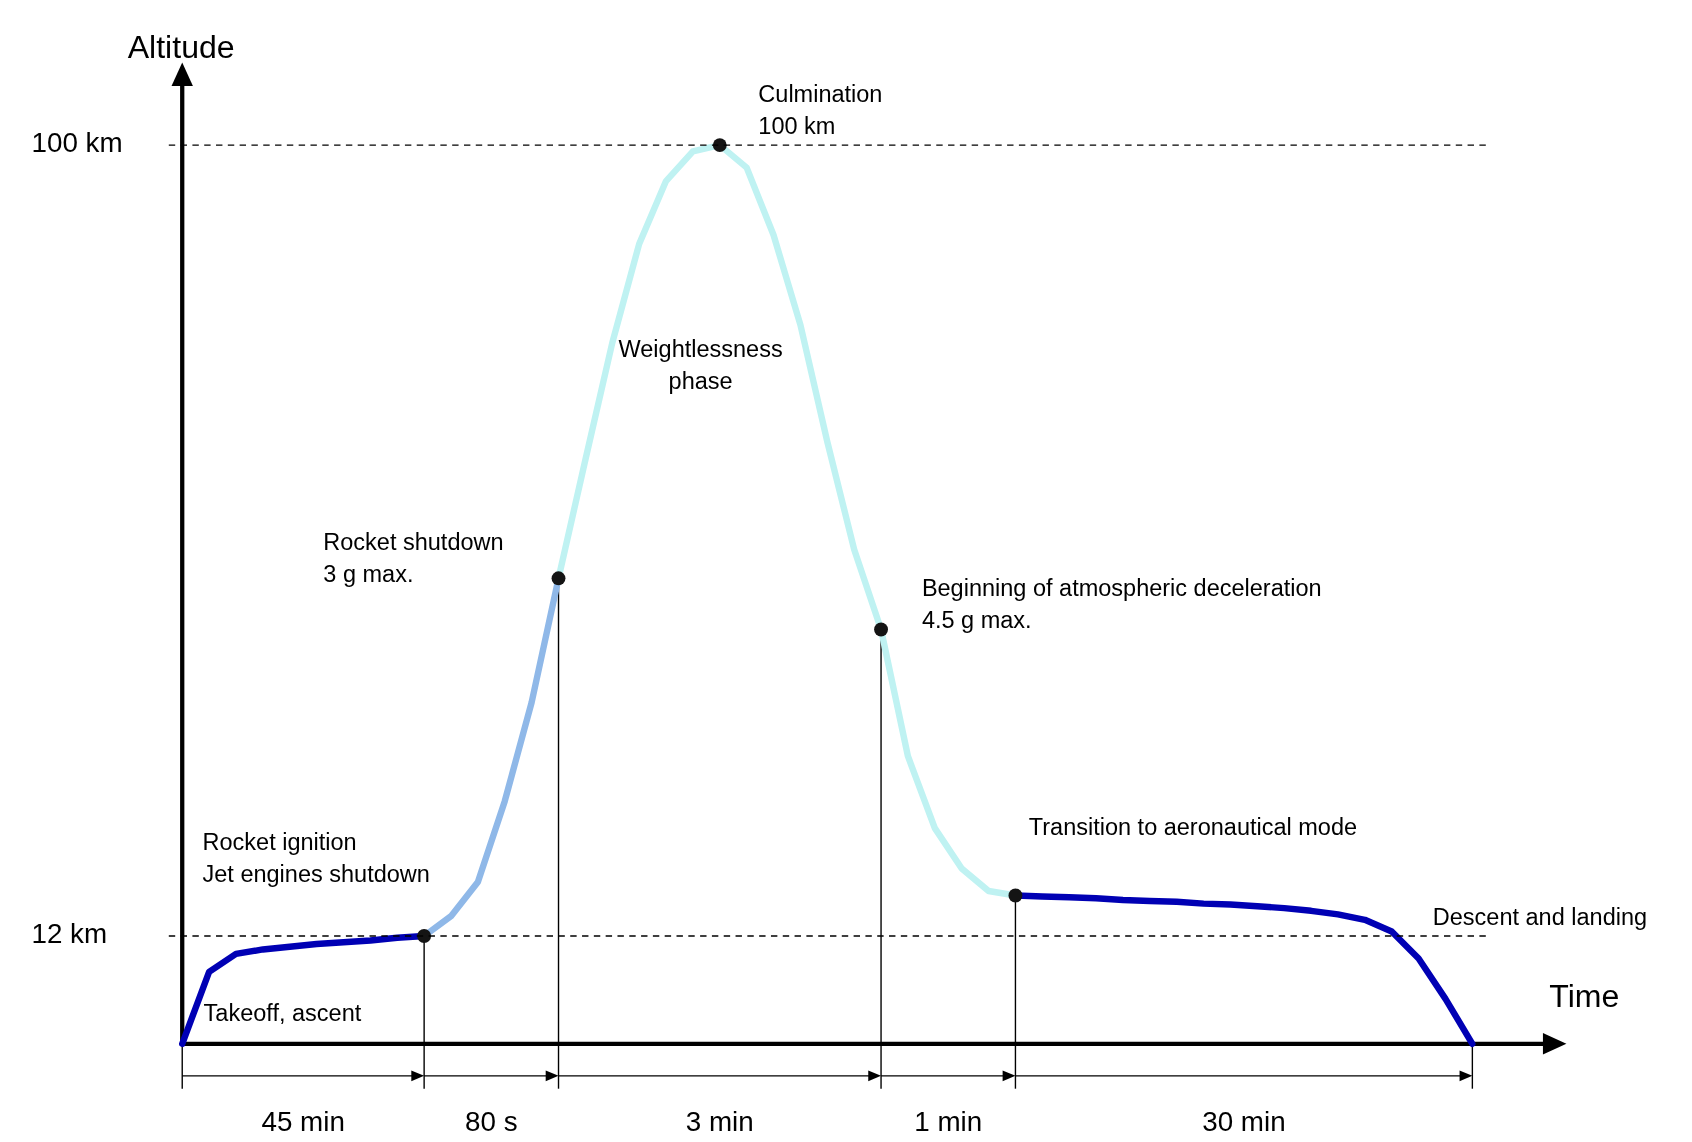  What do you see at coordinates (1584, 996) in the screenshot?
I see `text: Time` at bounding box center [1584, 996].